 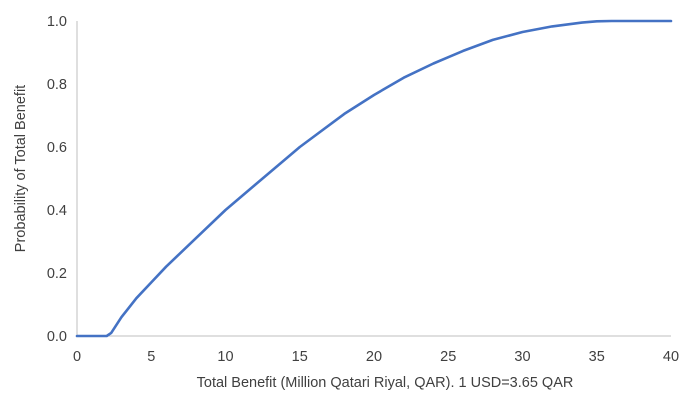 I want to click on x-tick-label: 15, so click(x=300, y=357).